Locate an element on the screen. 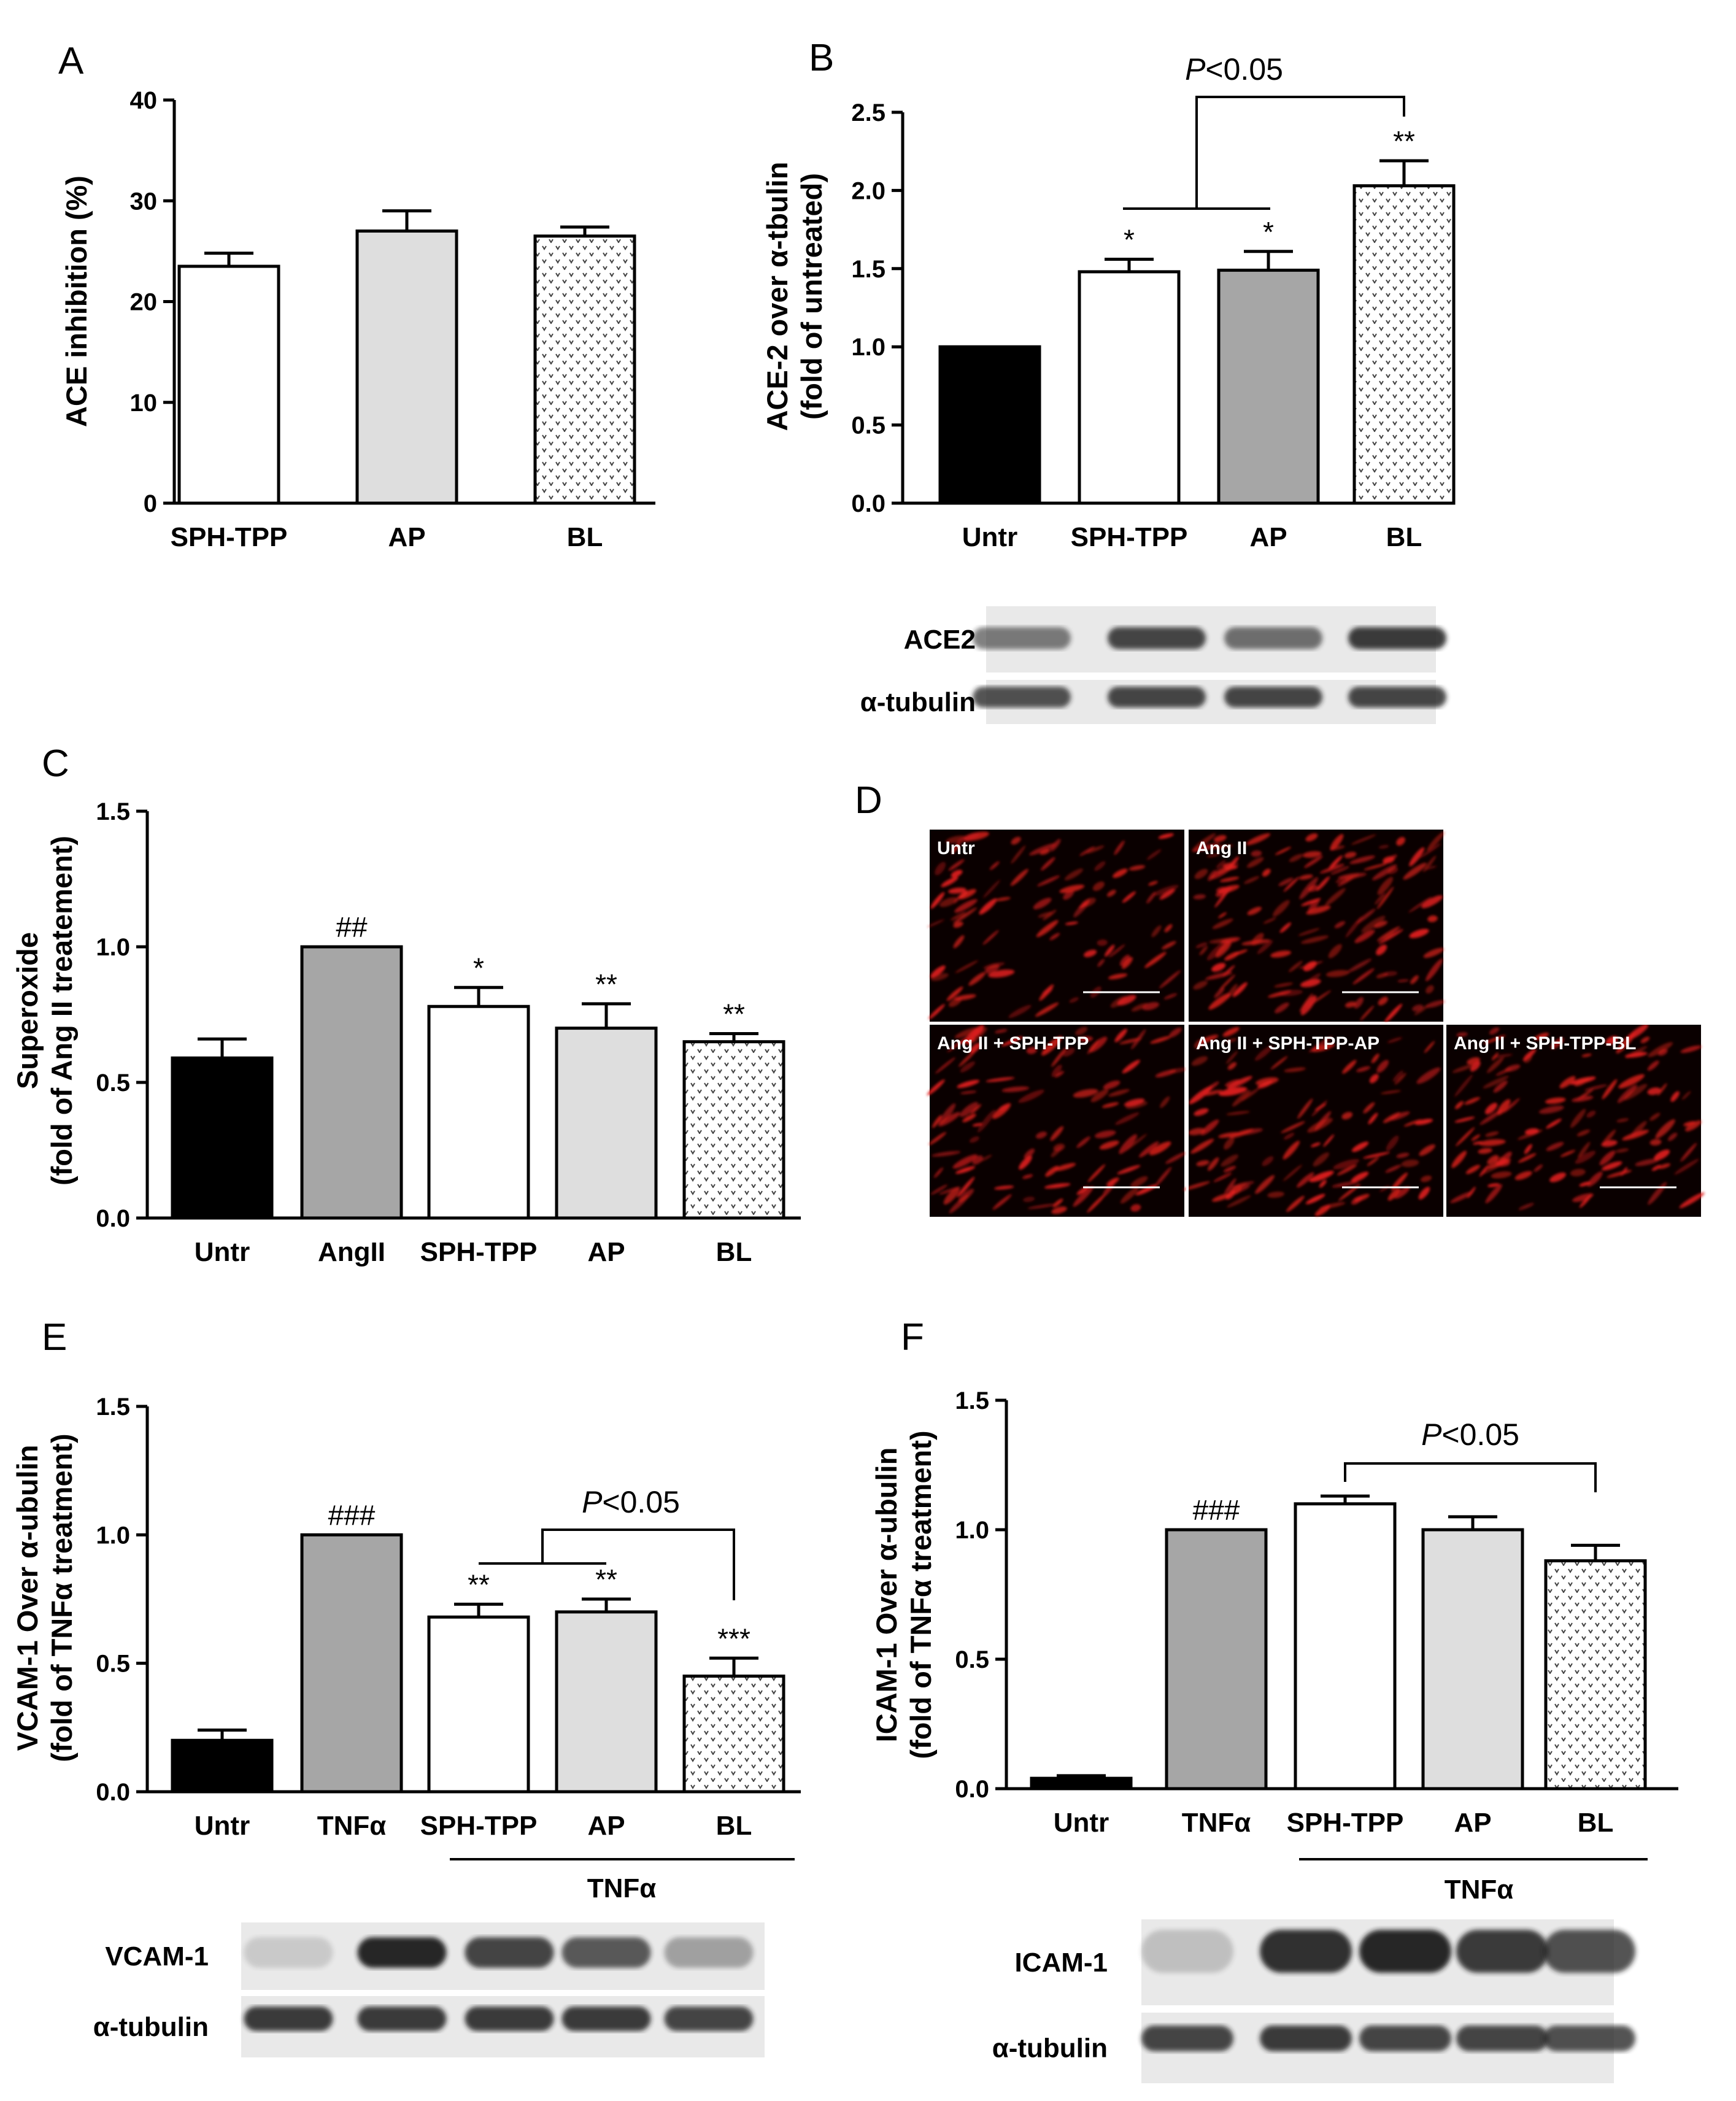 The width and height of the screenshot is (1736, 2101). y-axis-title-line: VCAM-1 Over α-ubulin is located at coordinates (28, 1598).